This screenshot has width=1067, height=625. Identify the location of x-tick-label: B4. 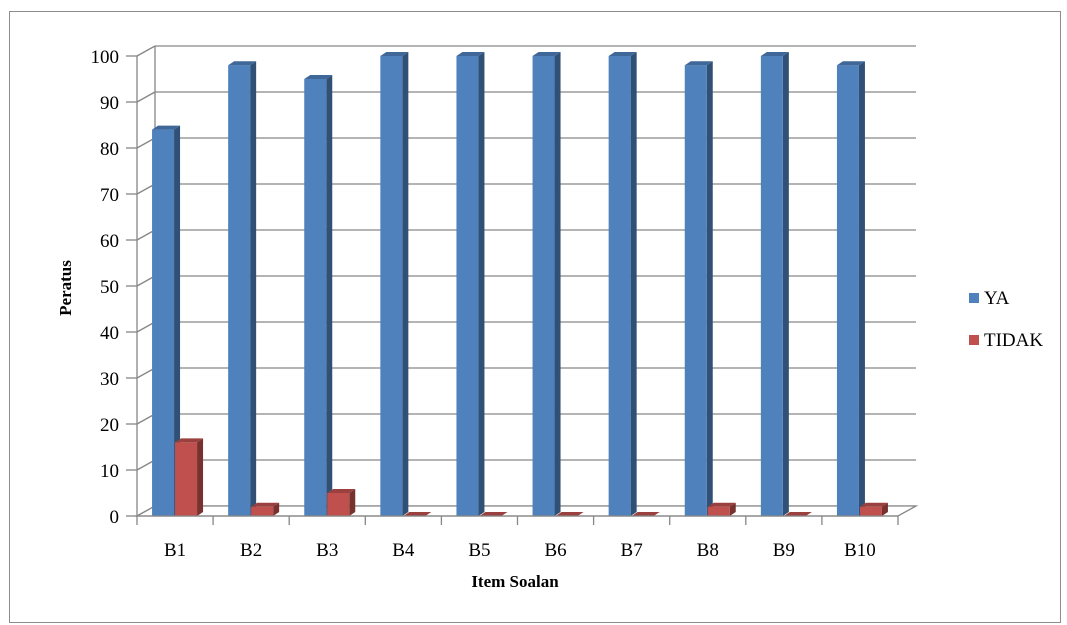
(403, 550).